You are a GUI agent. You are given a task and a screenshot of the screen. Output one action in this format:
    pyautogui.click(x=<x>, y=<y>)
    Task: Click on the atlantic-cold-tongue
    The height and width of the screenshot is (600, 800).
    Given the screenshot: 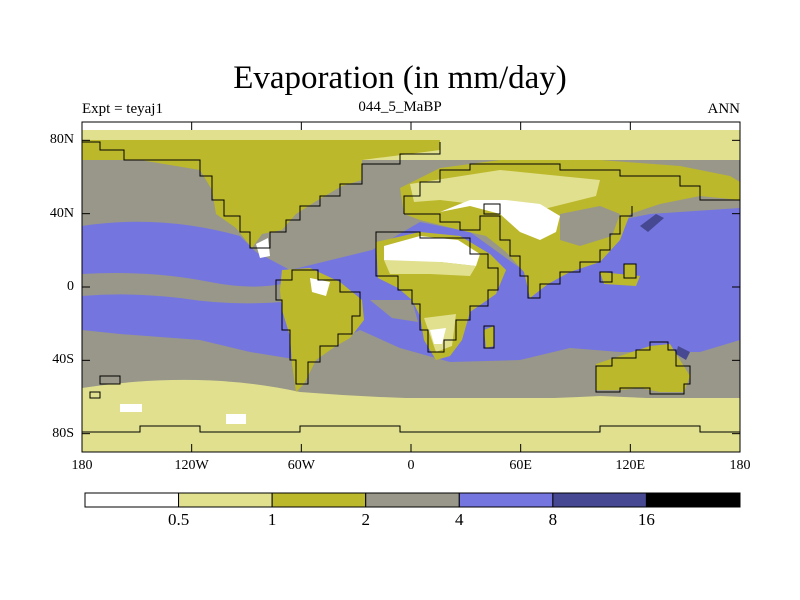 What is the action you would take?
    pyautogui.click(x=394, y=311)
    